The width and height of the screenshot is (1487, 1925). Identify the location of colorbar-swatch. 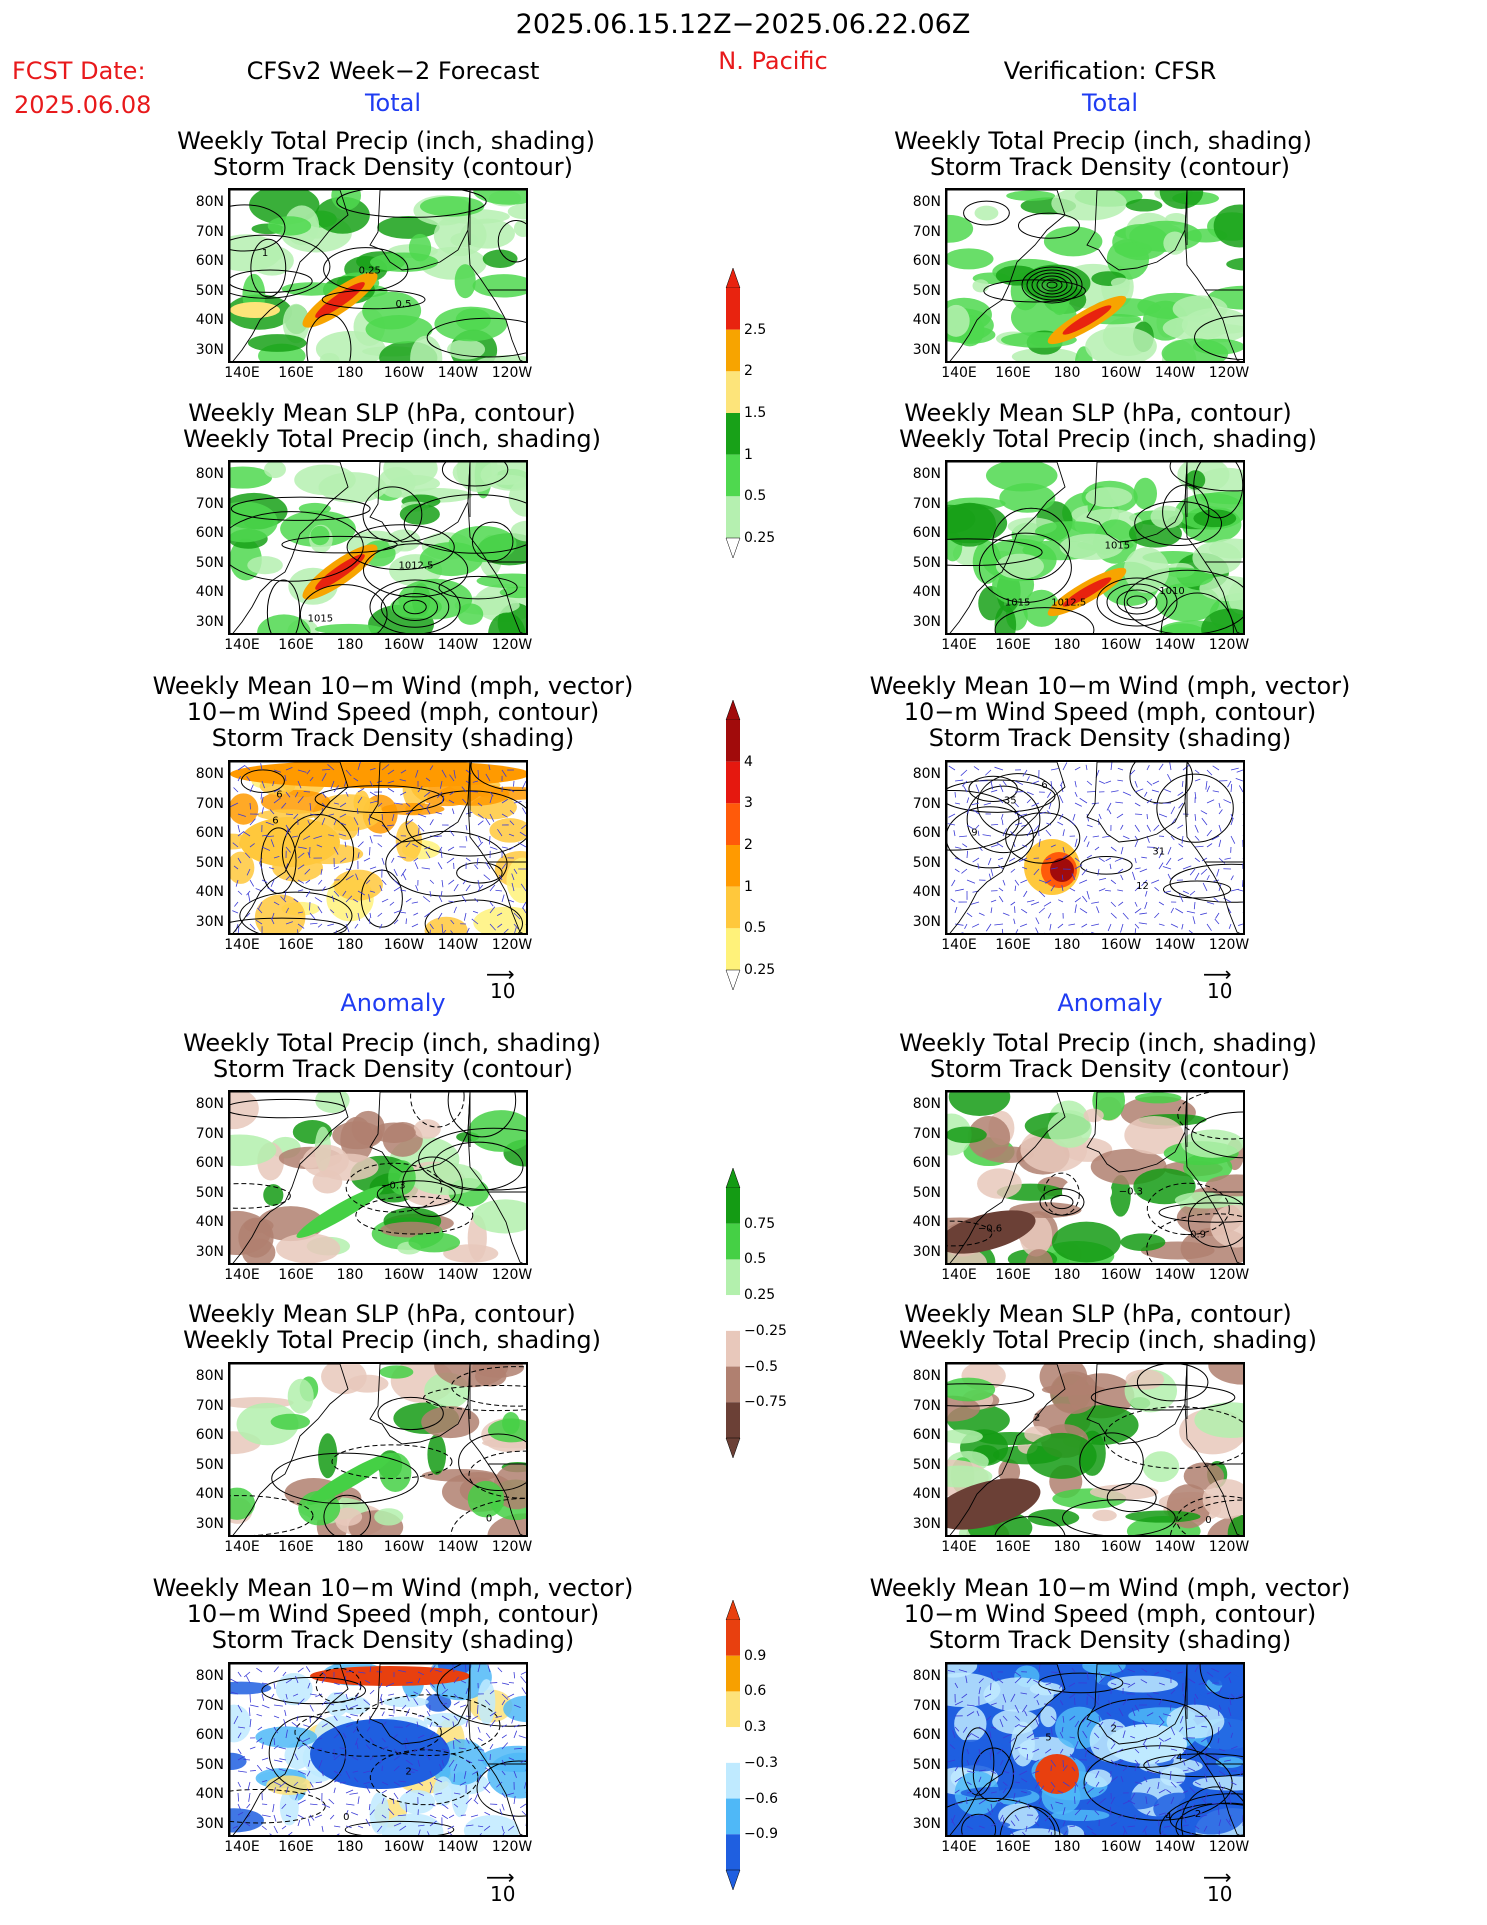
(733, 782).